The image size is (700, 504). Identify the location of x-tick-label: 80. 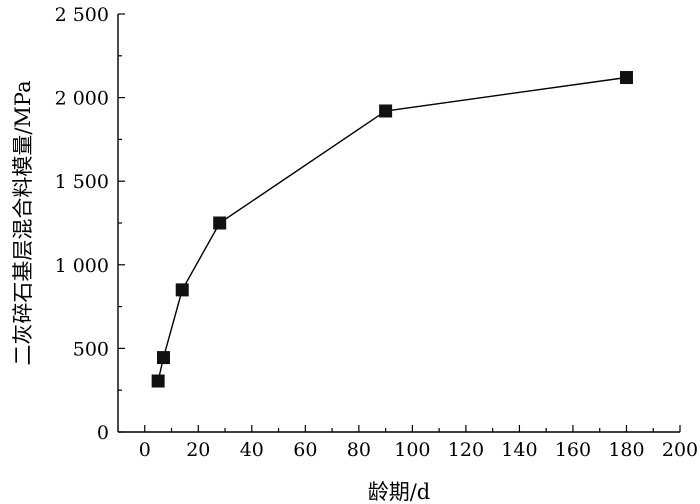
(359, 450).